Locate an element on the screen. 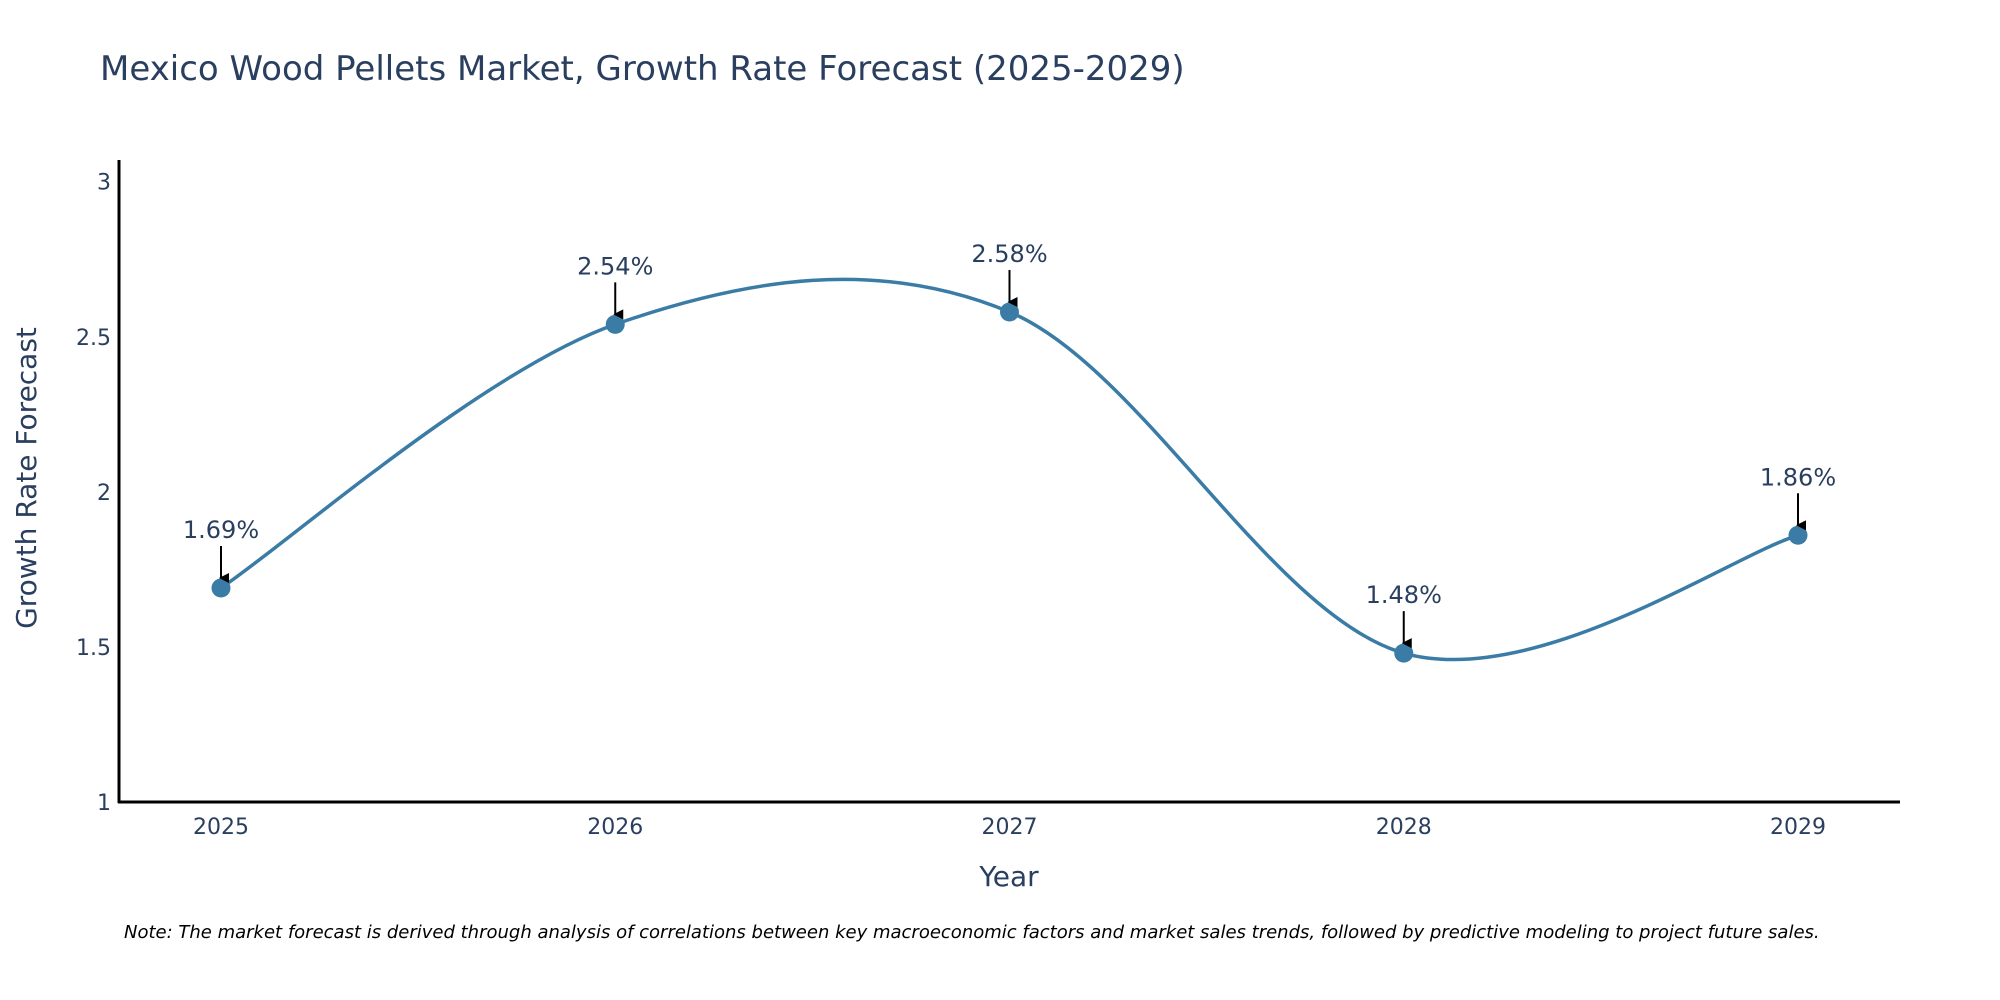 The image size is (2000, 1000). y-tick-label: 2 is located at coordinates (104, 493).